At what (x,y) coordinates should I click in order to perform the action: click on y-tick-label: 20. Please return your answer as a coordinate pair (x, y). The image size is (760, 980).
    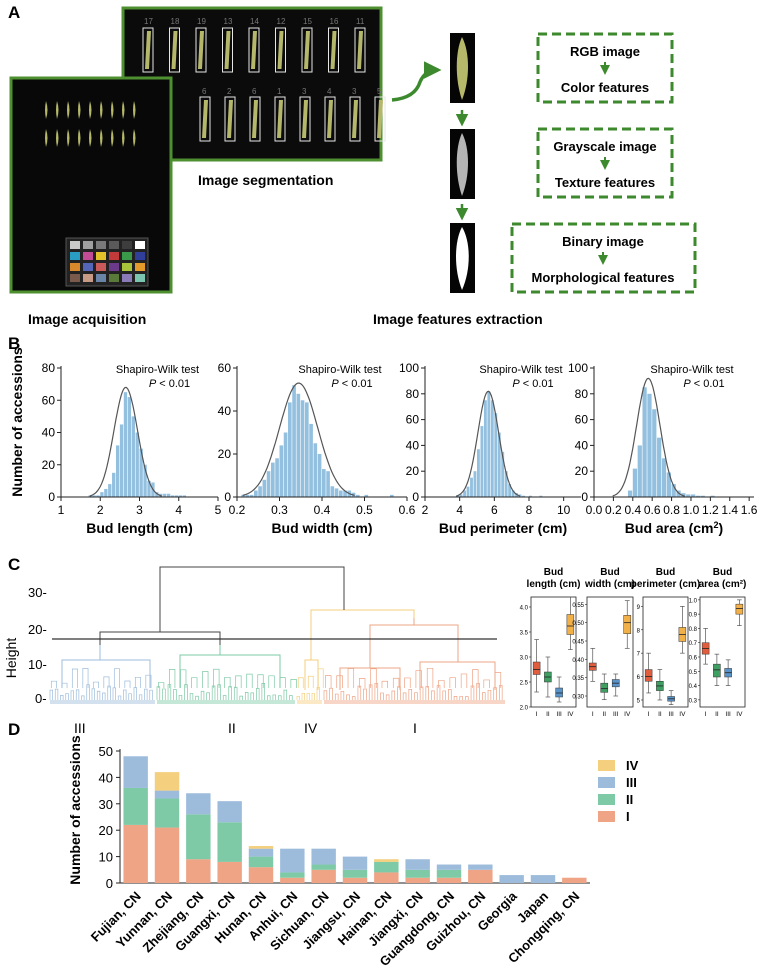
    Looking at the image, I should click on (49, 465).